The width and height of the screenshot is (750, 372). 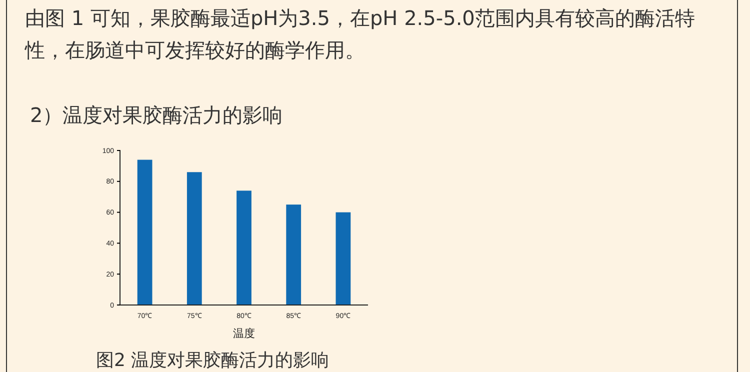 I want to click on text: 由图 1 可知，果胶酶最适pH为3.5，在pH 2.5-5.0范围内具有较高的酶活特性，在肠道中可发挥较好的酶学作用。, so click(x=360, y=34).